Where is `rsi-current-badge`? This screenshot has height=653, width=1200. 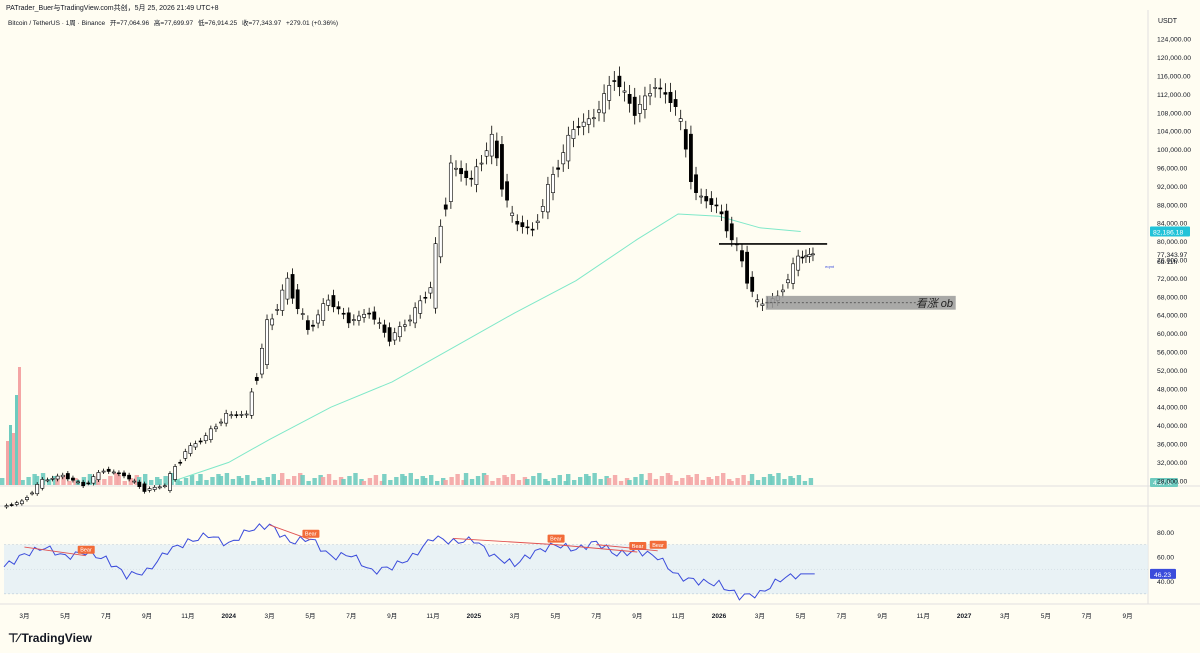 rsi-current-badge is located at coordinates (1163, 573).